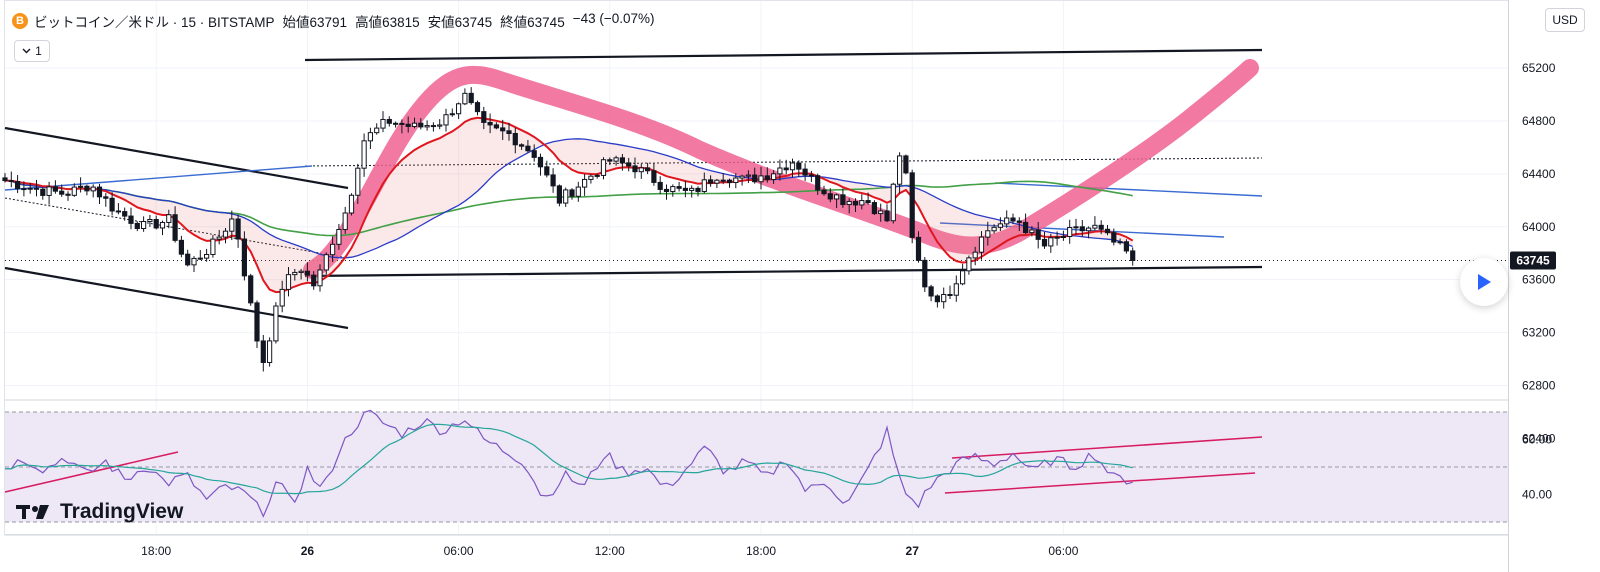 The width and height of the screenshot is (1600, 572). What do you see at coordinates (38, 51) in the screenshot?
I see `interval-value: 1` at bounding box center [38, 51].